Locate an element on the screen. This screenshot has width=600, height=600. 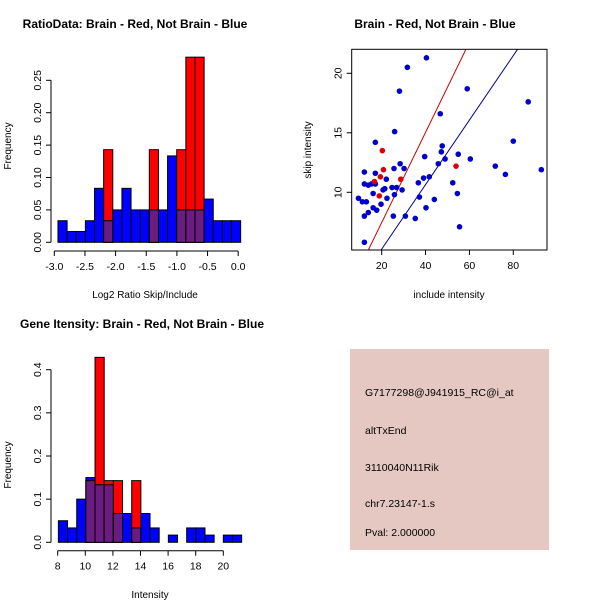
y-tick-label: 20 is located at coordinates (339, 73).